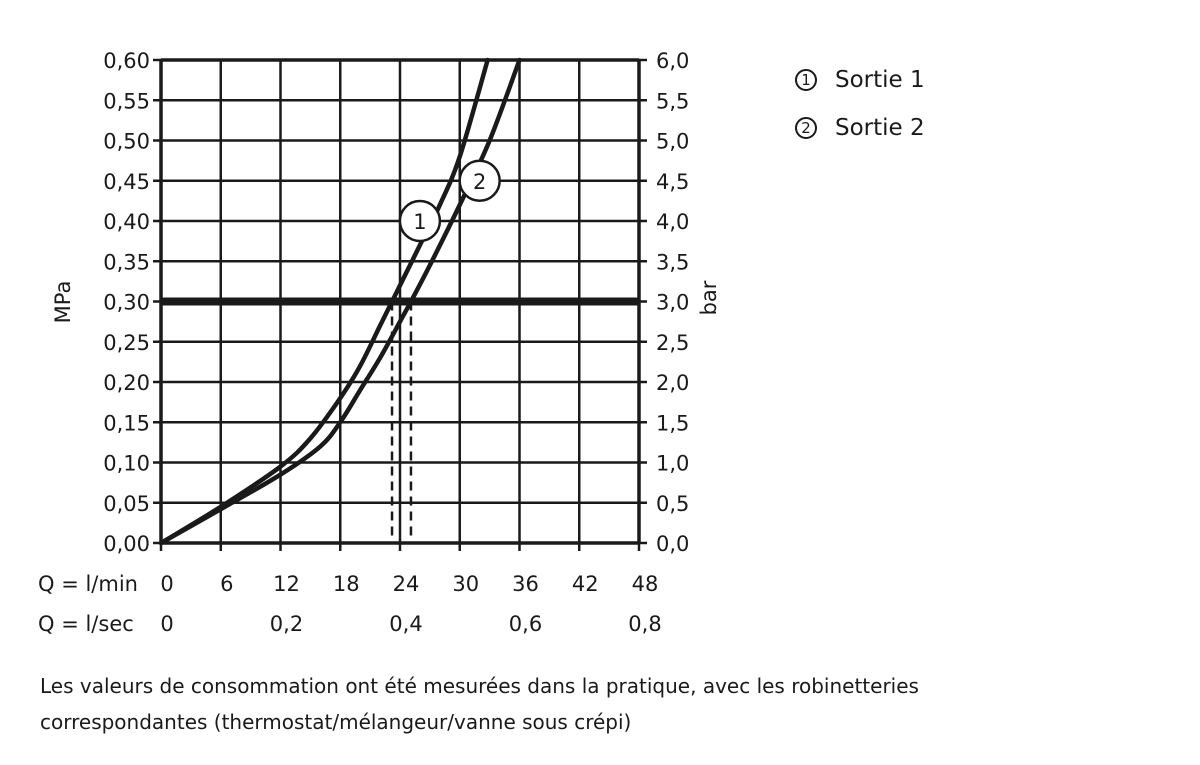  What do you see at coordinates (406, 584) in the screenshot?
I see `x-tick-label-lmin: 24` at bounding box center [406, 584].